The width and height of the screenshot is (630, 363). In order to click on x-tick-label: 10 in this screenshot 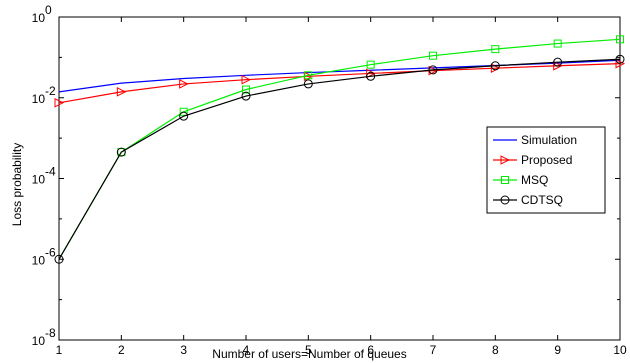, I will do `click(620, 350)`.